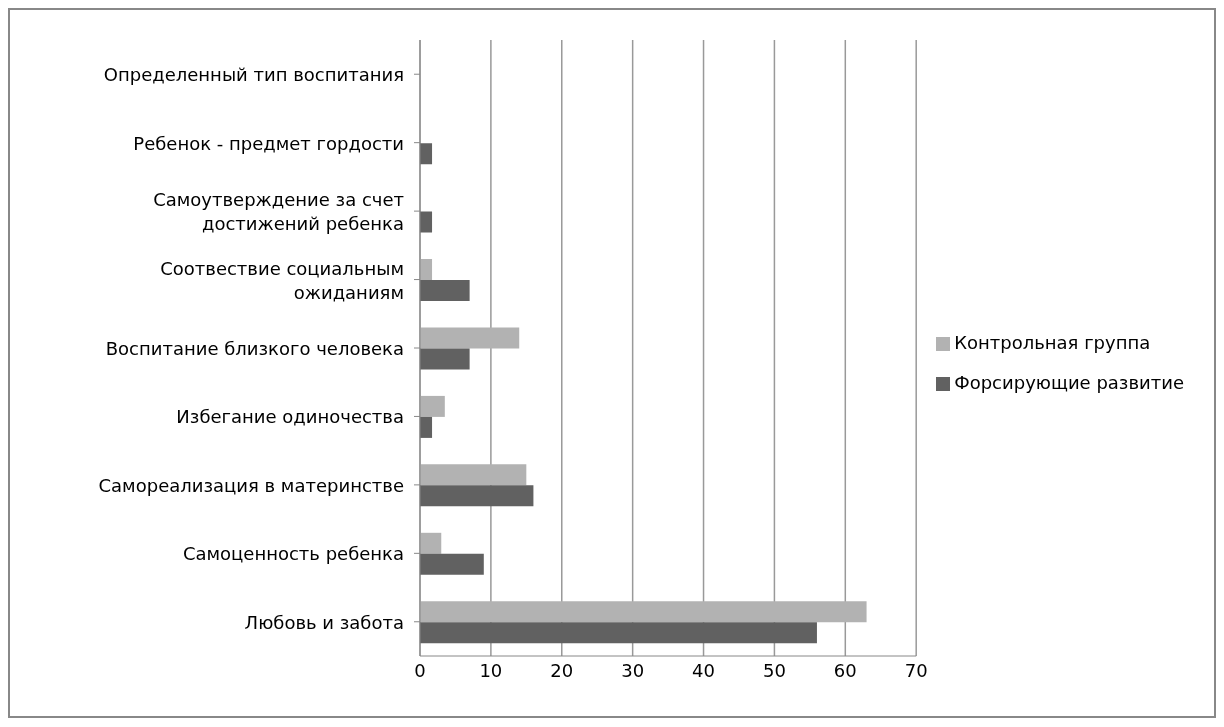 This screenshot has width=1224, height=727. What do you see at coordinates (562, 670) in the screenshot?
I see `x-tick-label: 20` at bounding box center [562, 670].